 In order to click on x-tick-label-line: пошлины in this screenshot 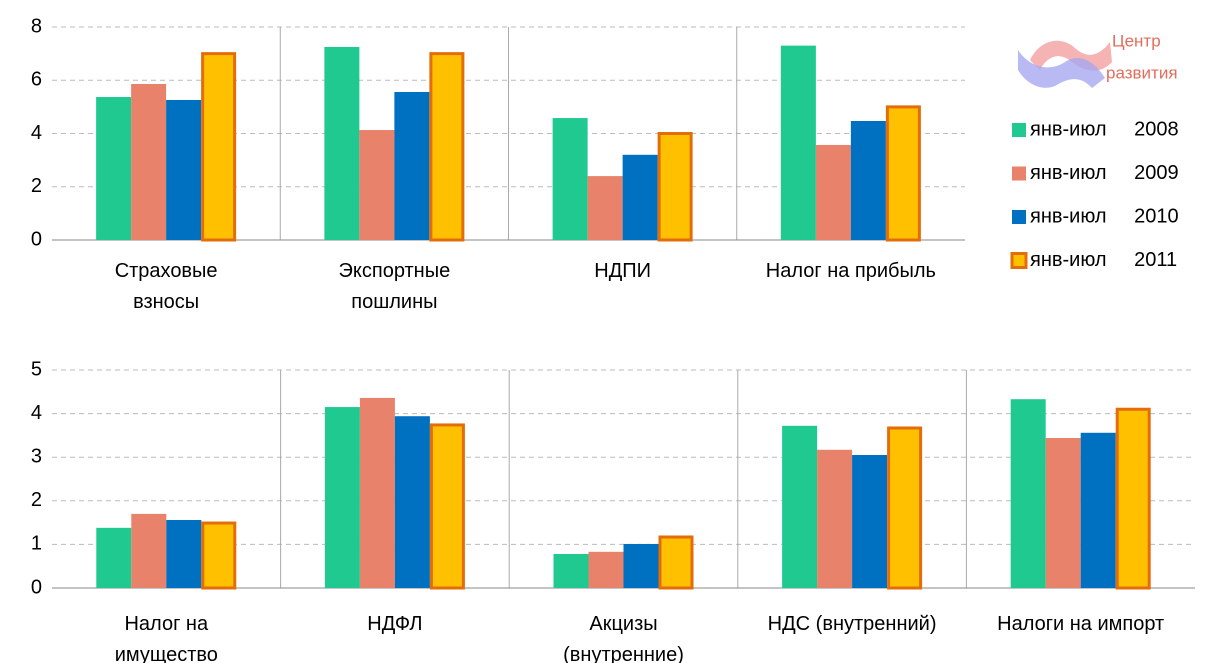, I will do `click(394, 302)`.